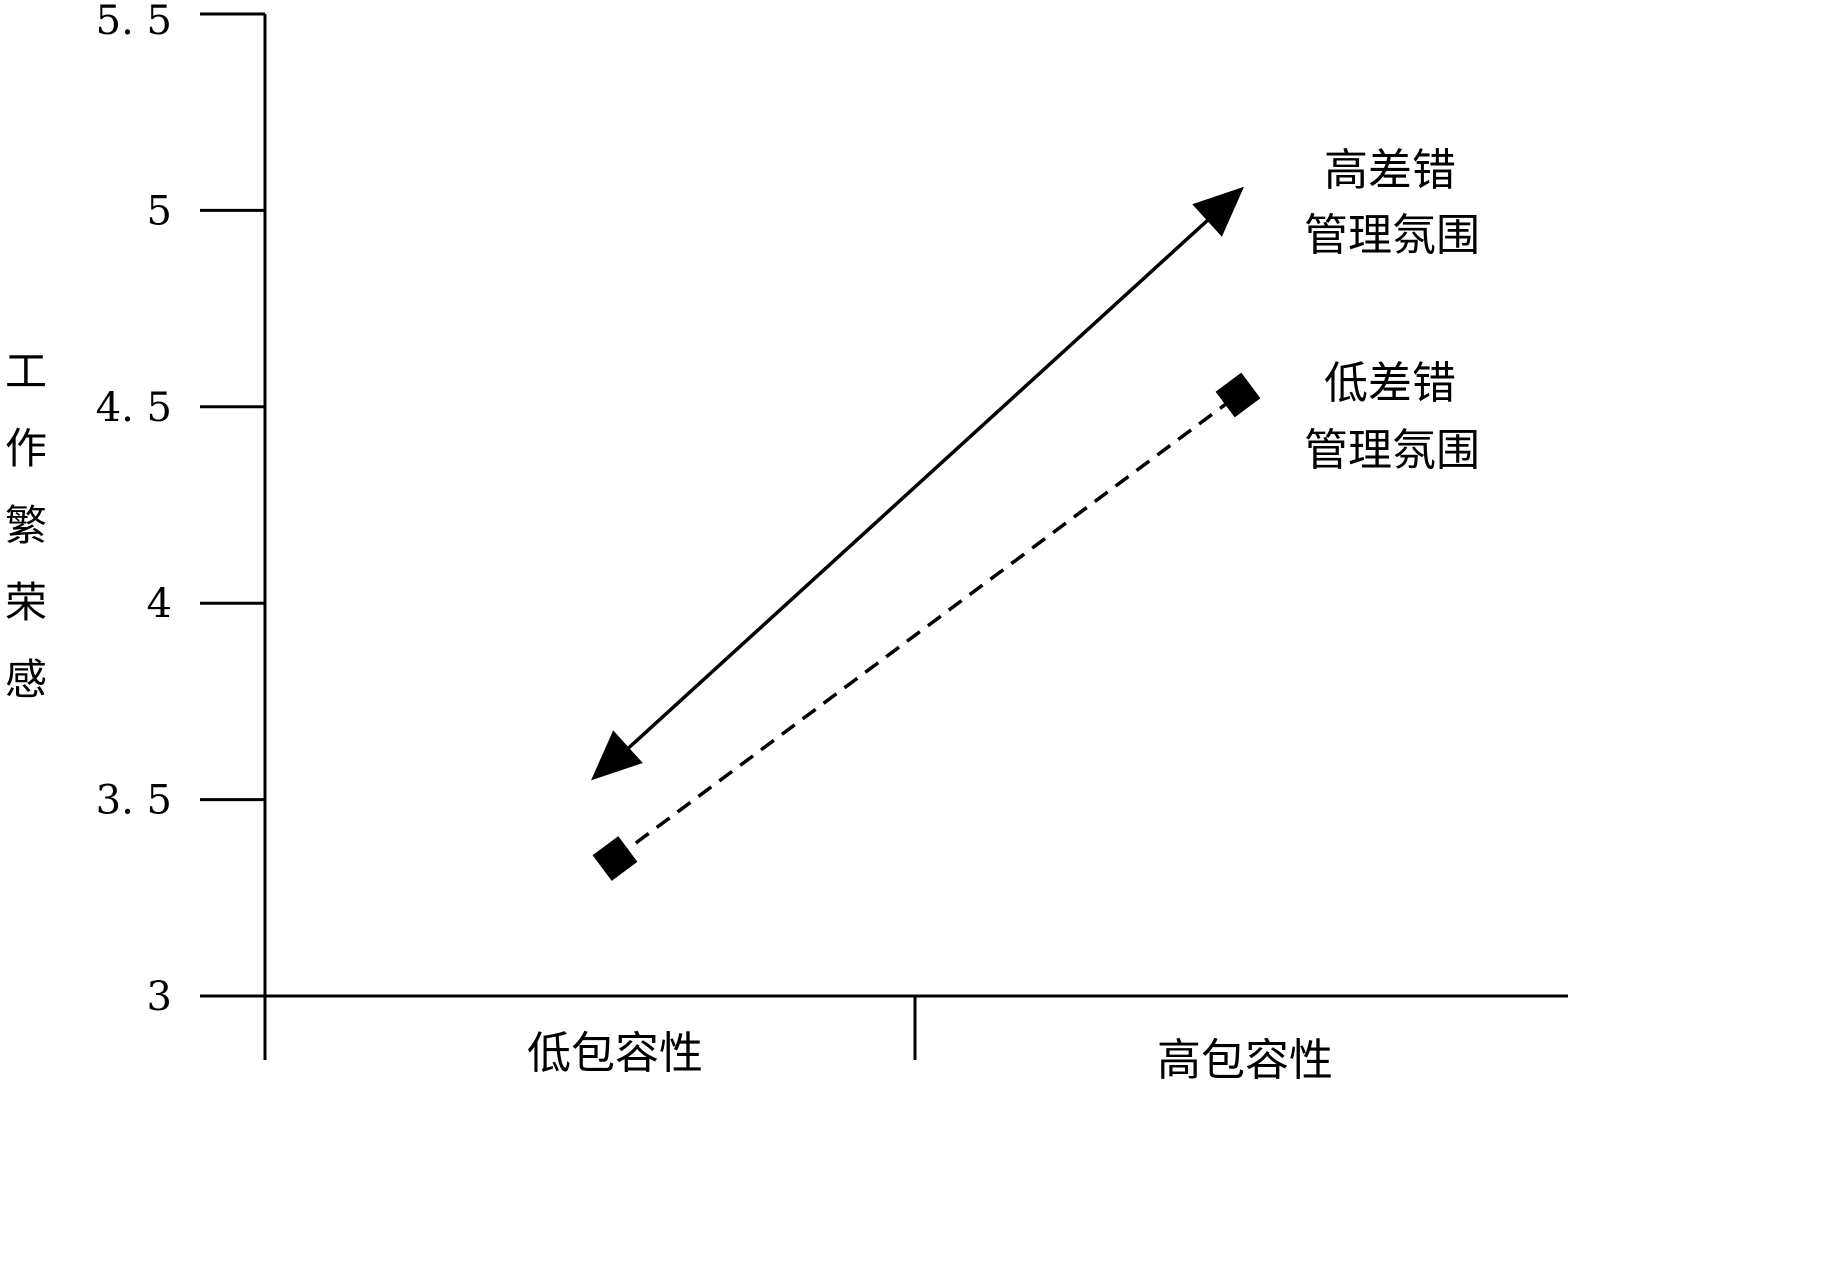 The width and height of the screenshot is (1843, 1272). I want to click on y-tick-label: 5. 5, so click(134, 22).